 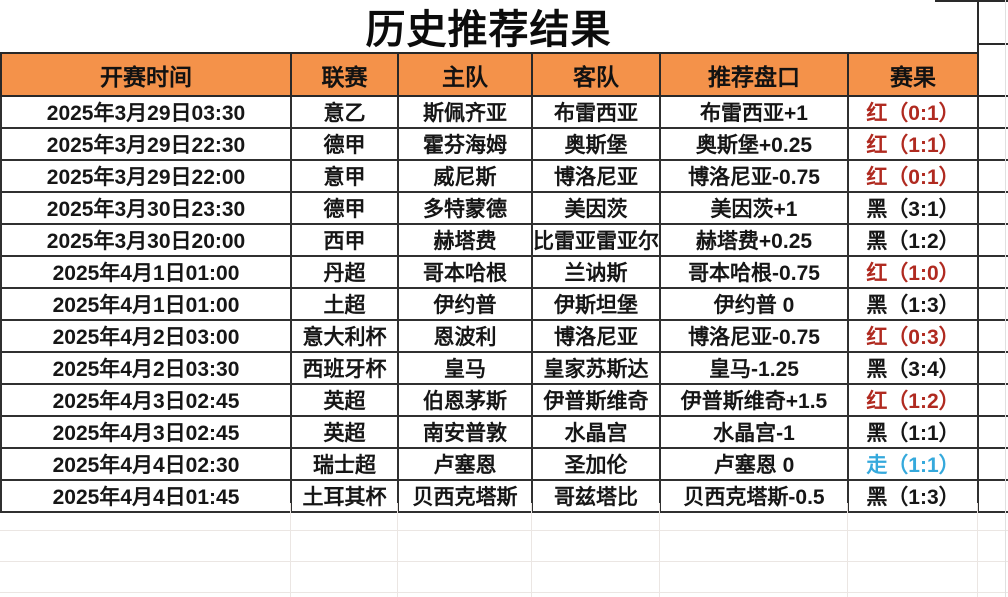 I want to click on column-header-3: 客队, so click(x=595, y=74).